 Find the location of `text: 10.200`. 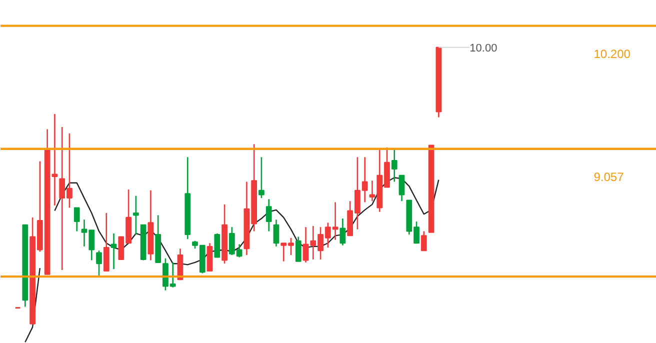

text: 10.200 is located at coordinates (612, 53).